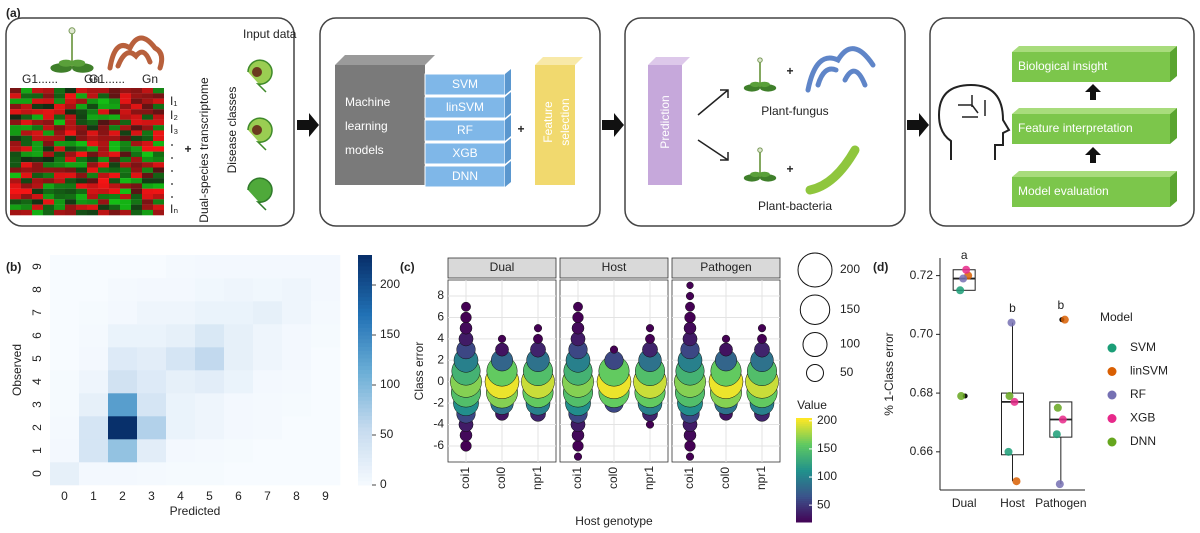  Describe the element at coordinates (93, 496) in the screenshot. I see `x-tick-label: 1` at that location.